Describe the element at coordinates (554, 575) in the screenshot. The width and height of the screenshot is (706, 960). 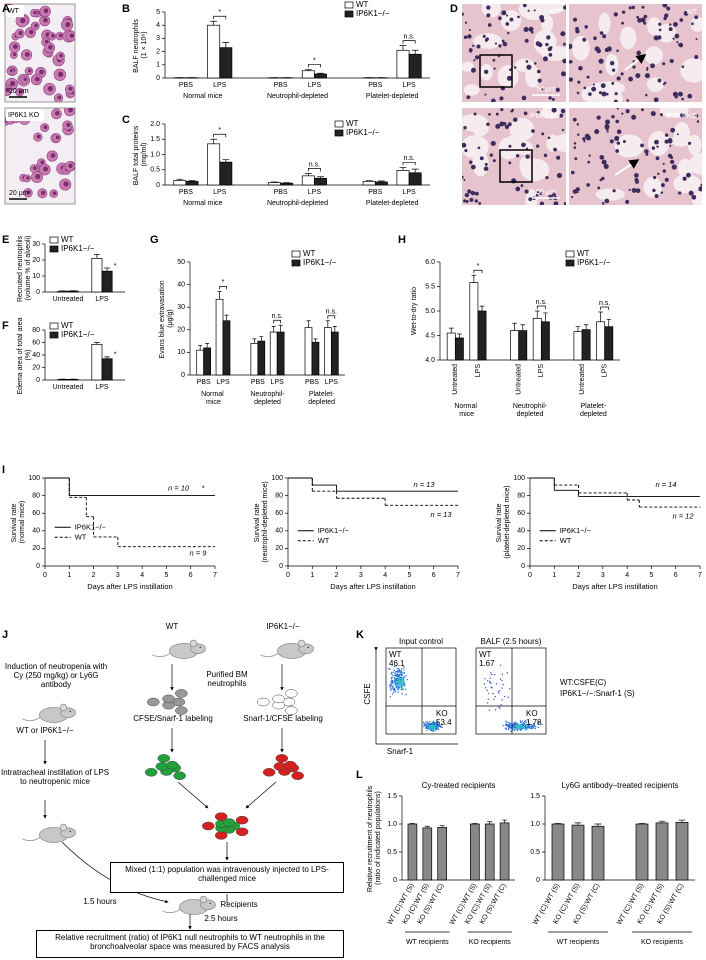
I see `x-tick-label: 1` at that location.